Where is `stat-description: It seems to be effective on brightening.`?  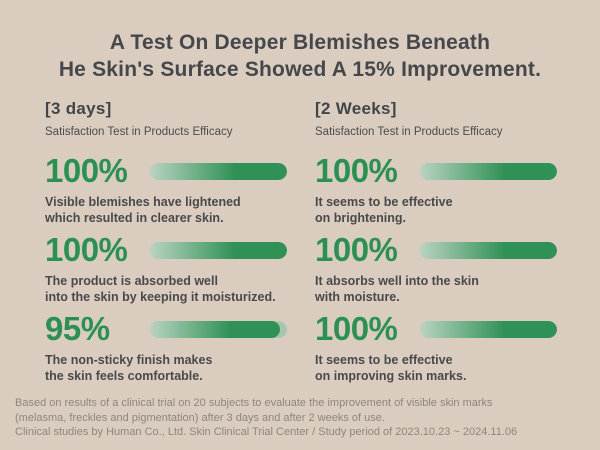 stat-description: It seems to be effective on brightening. is located at coordinates (450, 210).